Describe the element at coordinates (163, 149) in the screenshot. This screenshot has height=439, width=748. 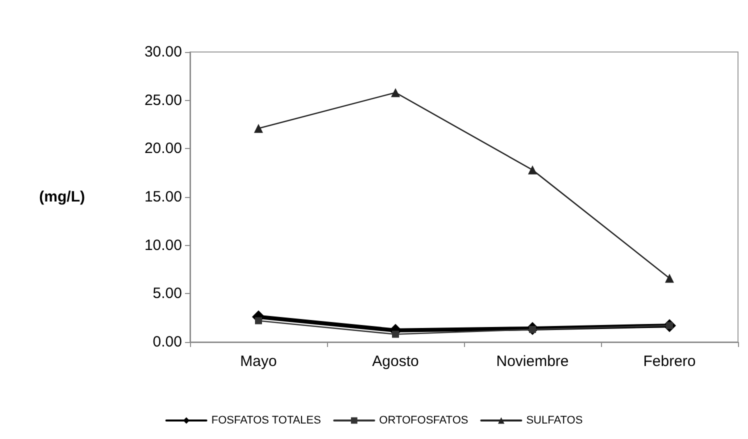
I see `y-tick-label: 20.00` at that location.